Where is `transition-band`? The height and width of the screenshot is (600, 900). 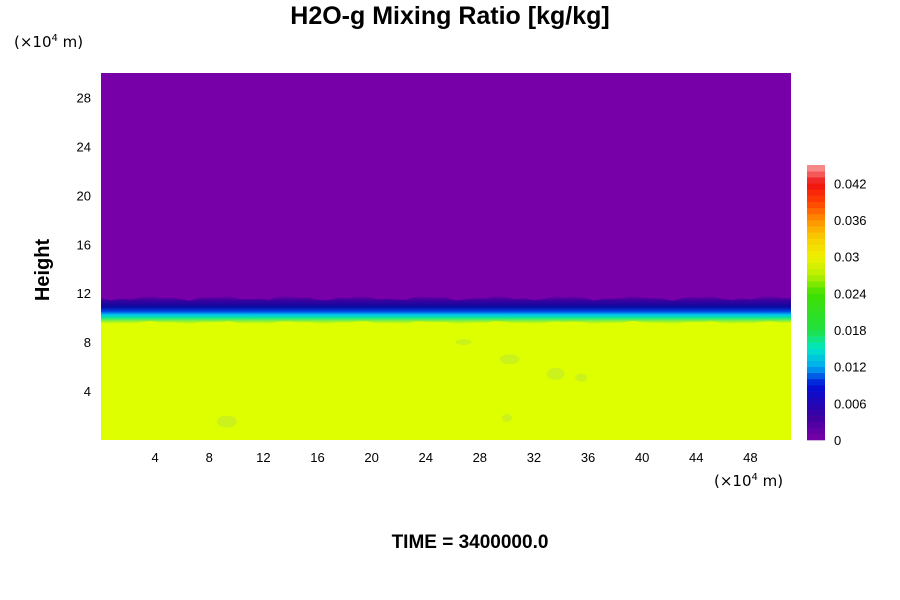
transition-band is located at coordinates (446, 310).